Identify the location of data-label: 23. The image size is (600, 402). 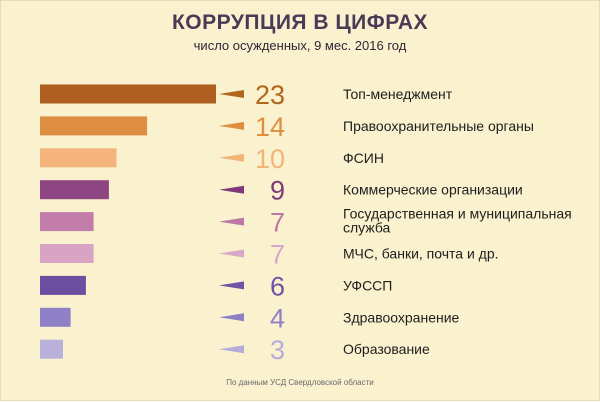
(270, 95).